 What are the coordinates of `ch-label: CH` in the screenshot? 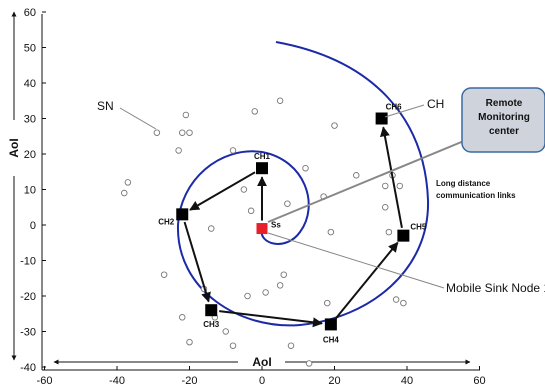 It's located at (435, 104).